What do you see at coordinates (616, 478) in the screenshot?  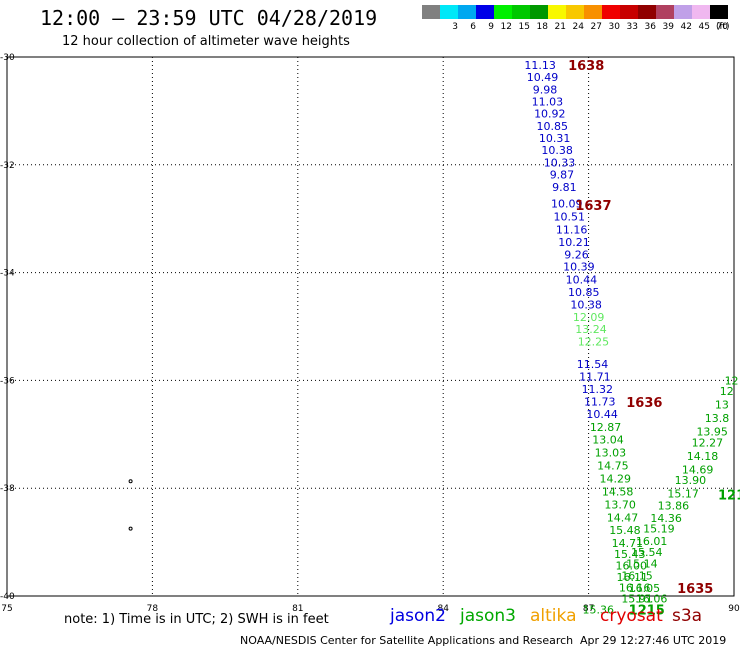 I see `swh-value: 14.29` at bounding box center [616, 478].